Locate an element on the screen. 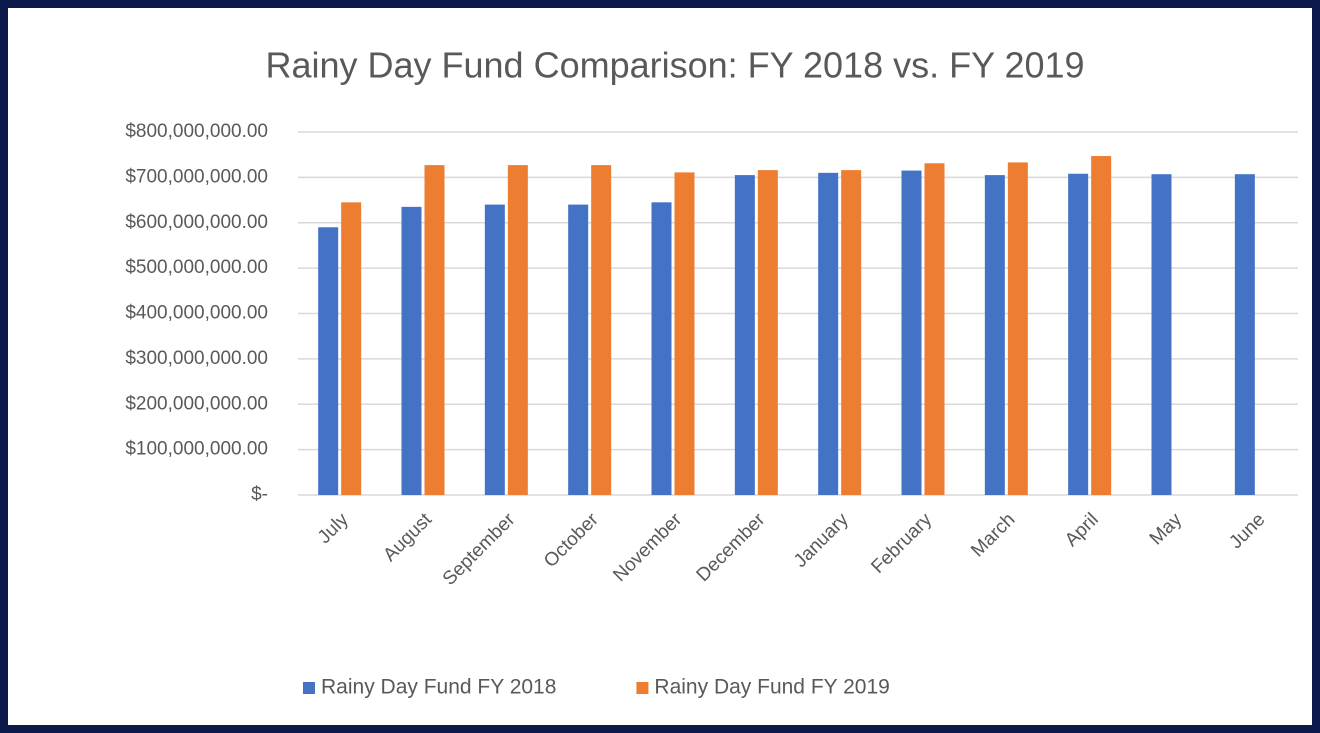 The height and width of the screenshot is (733, 1320). legend-label: Rainy Day Fund FY 2018 is located at coordinates (438, 687).